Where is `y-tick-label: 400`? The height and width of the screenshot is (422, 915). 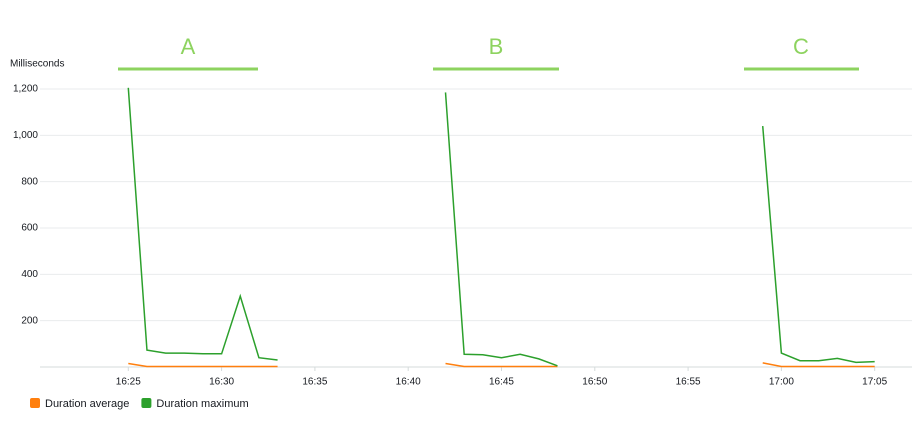
y-tick-label: 400 is located at coordinates (29, 274).